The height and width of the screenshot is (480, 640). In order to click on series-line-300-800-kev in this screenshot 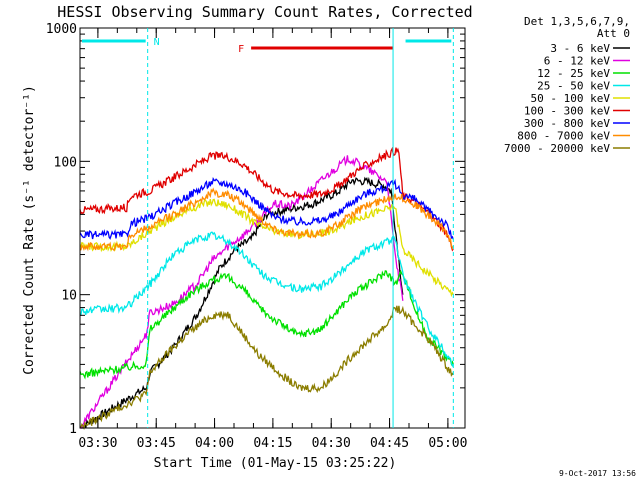, I will do `click(266, 208)`.